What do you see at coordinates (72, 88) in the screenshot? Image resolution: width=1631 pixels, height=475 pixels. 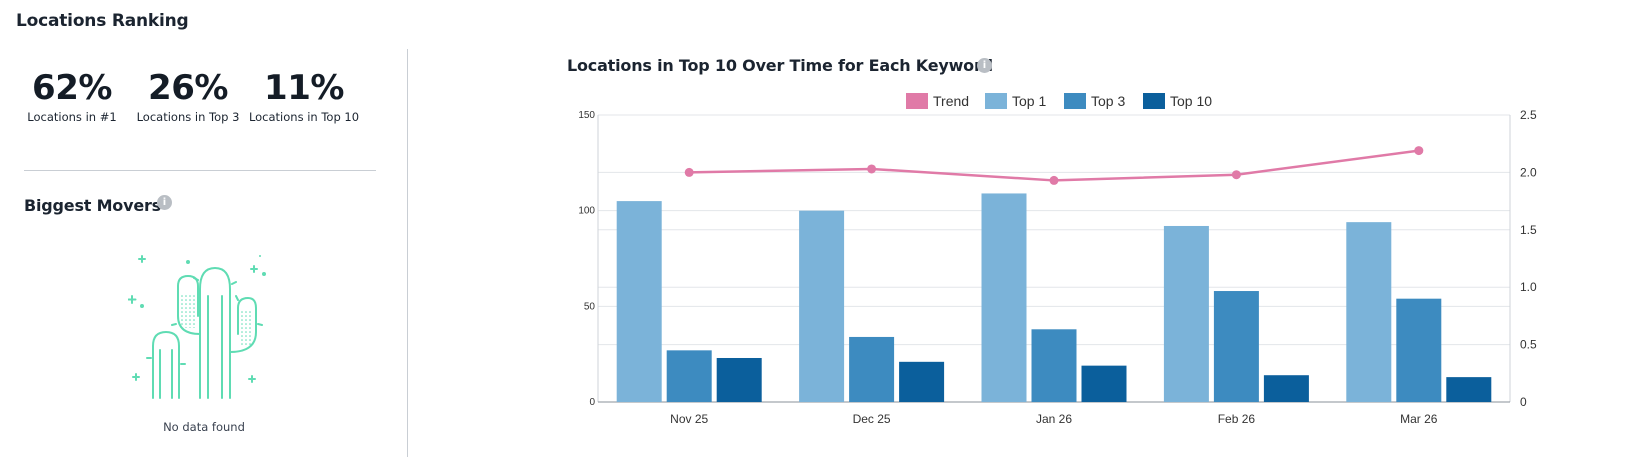 I see `stat-value: 62%` at bounding box center [72, 88].